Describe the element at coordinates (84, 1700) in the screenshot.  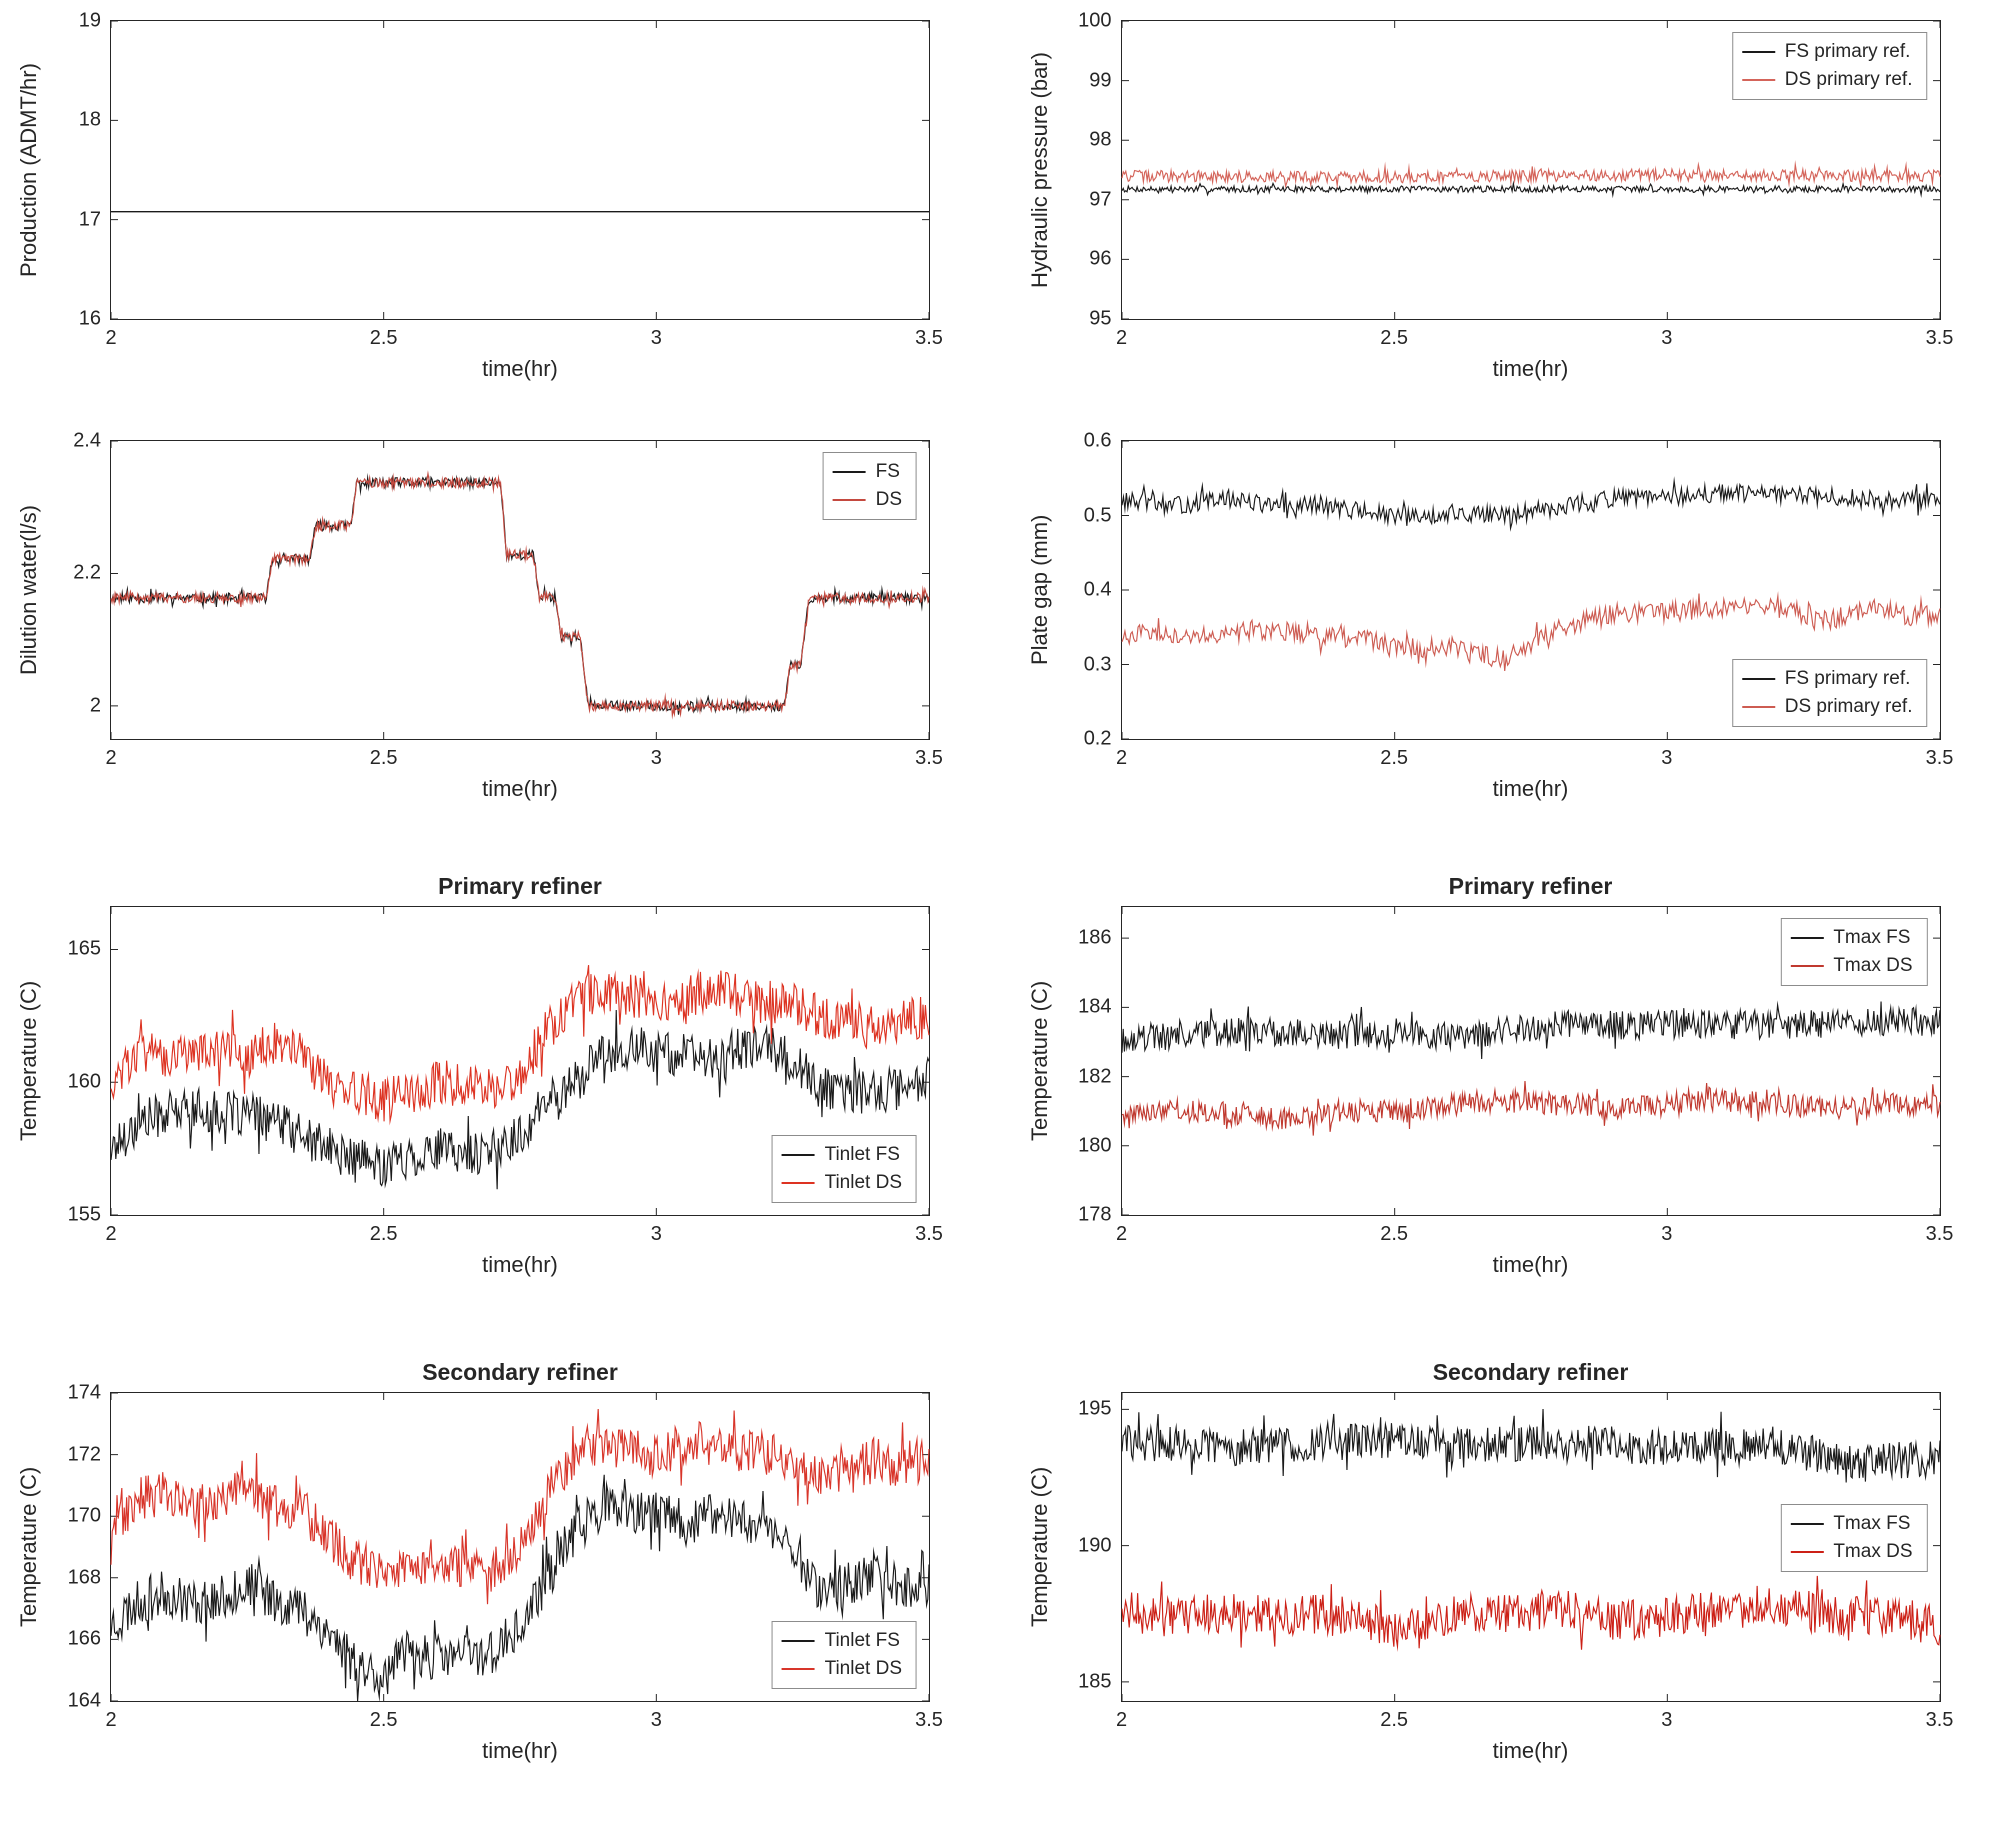
I see `y-tick-label: 164` at that location.